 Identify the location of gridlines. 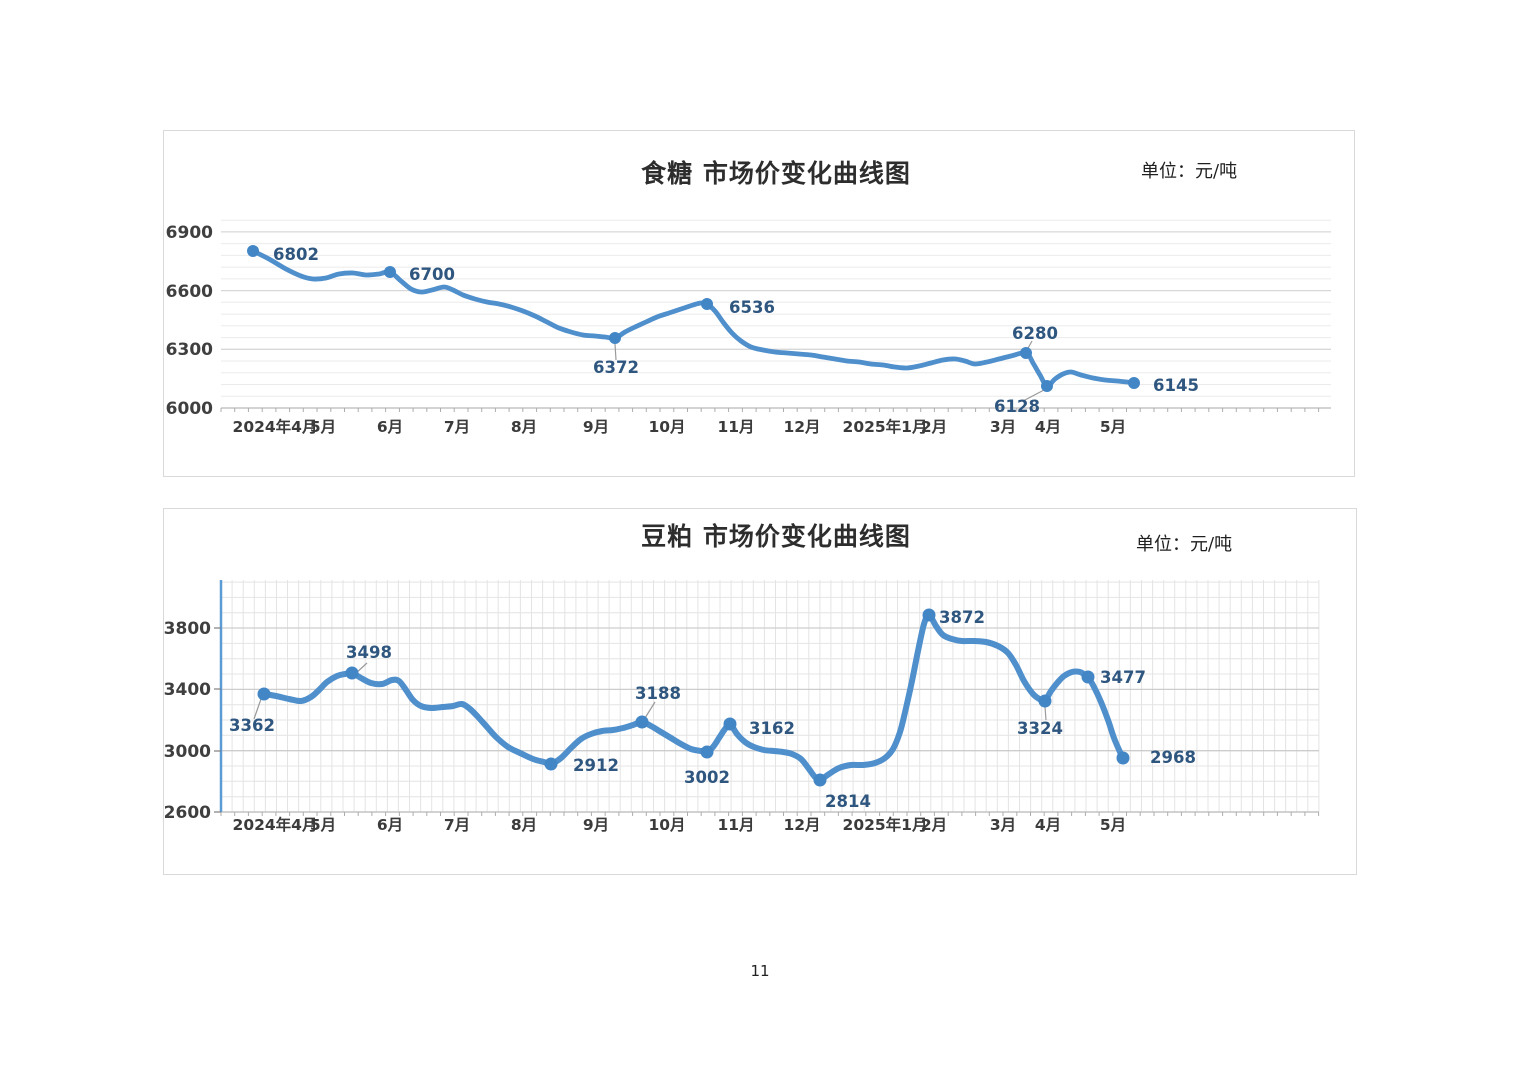
(776, 314).